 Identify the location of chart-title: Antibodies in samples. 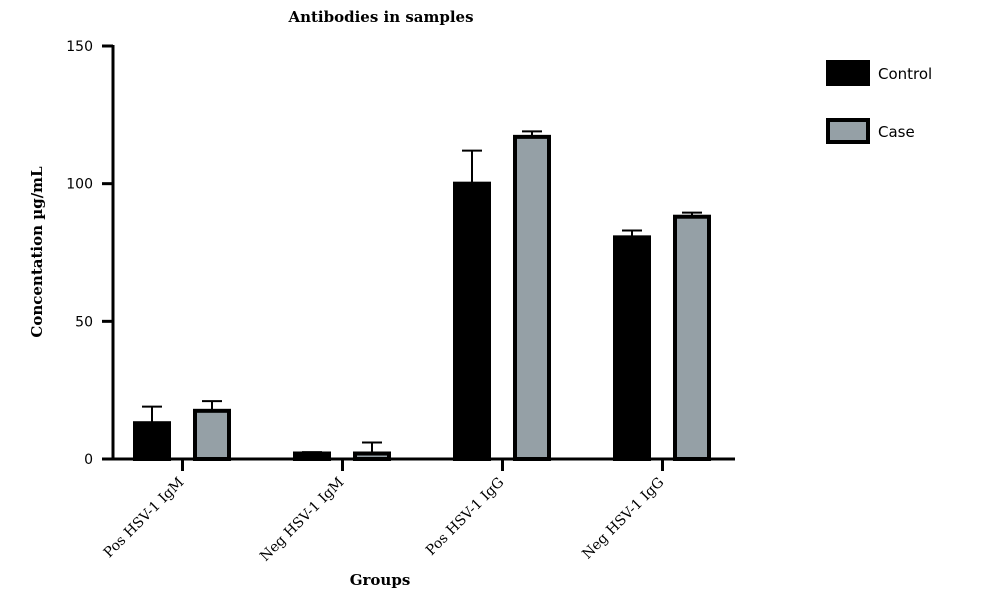
(380, 17).